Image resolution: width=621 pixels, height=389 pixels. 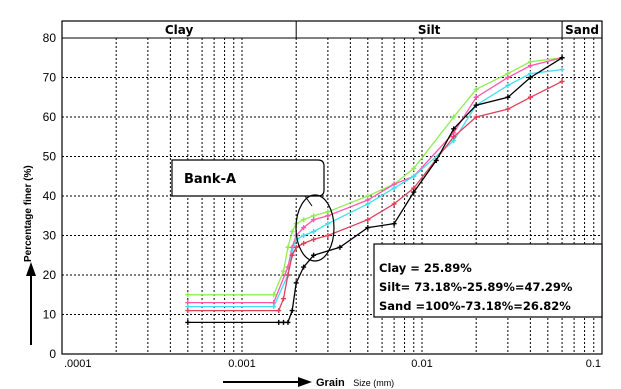 I want to click on x-tick-label: .0001, so click(x=78, y=364).